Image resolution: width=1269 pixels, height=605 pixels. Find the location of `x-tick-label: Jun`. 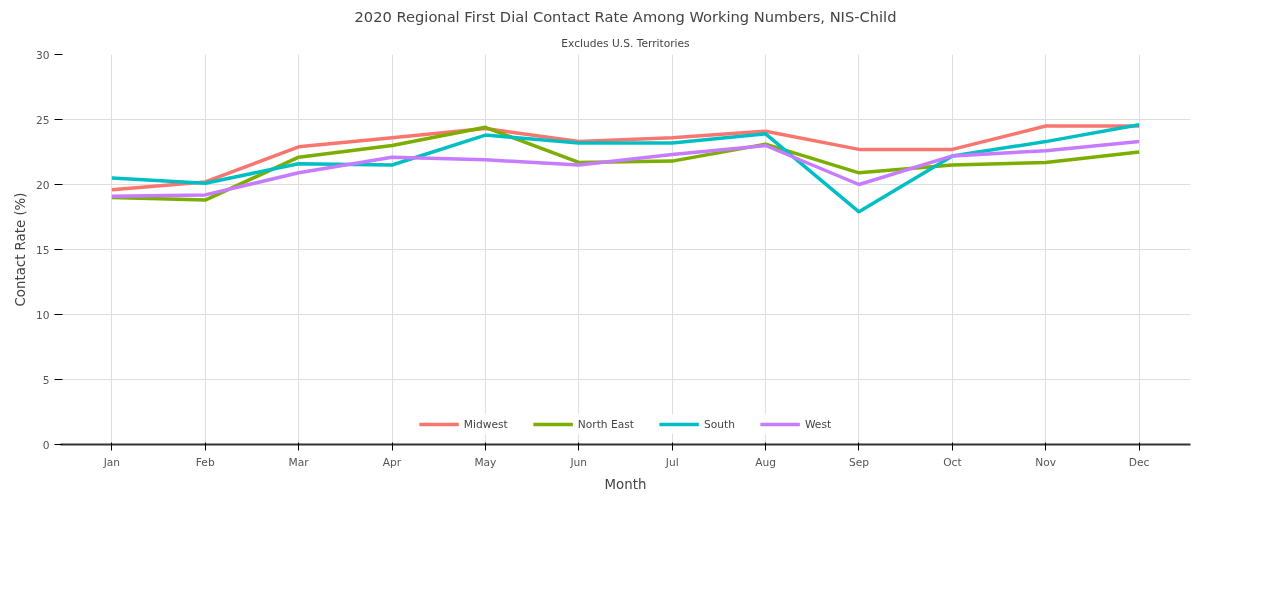

x-tick-label: Jun is located at coordinates (578, 462).